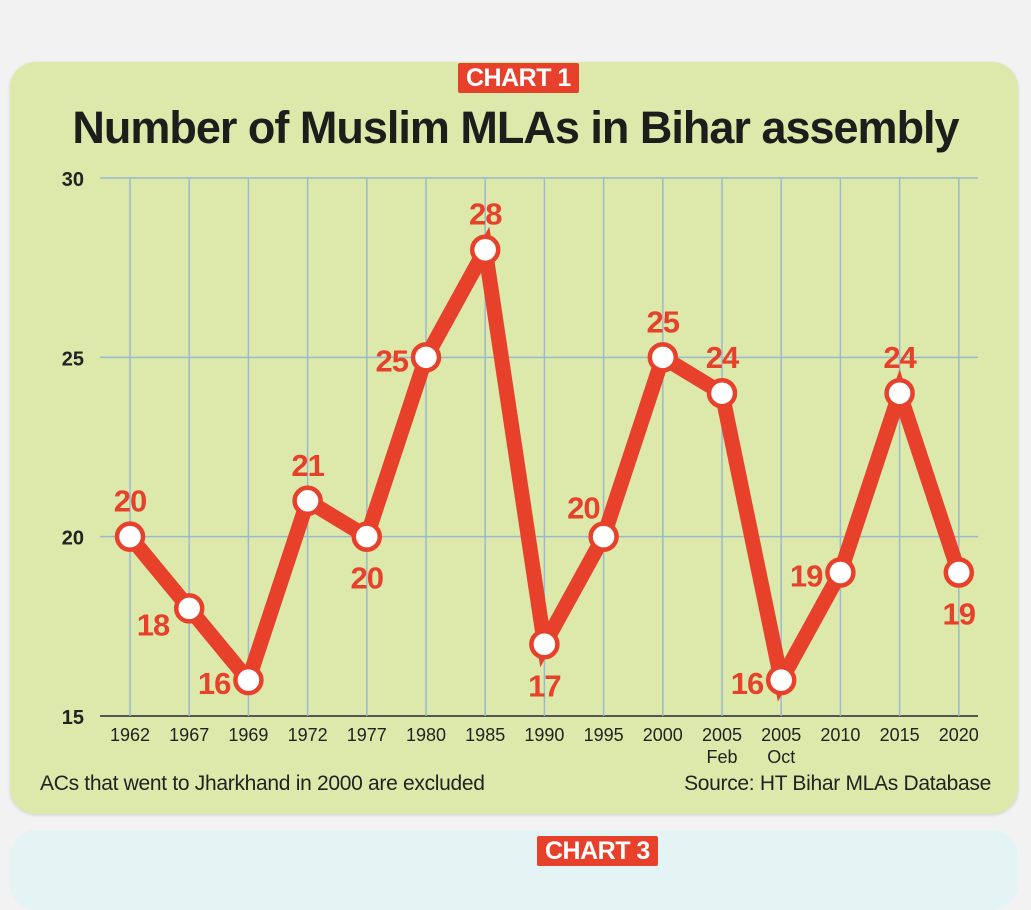  I want to click on y-tick-label: 30, so click(73, 180).